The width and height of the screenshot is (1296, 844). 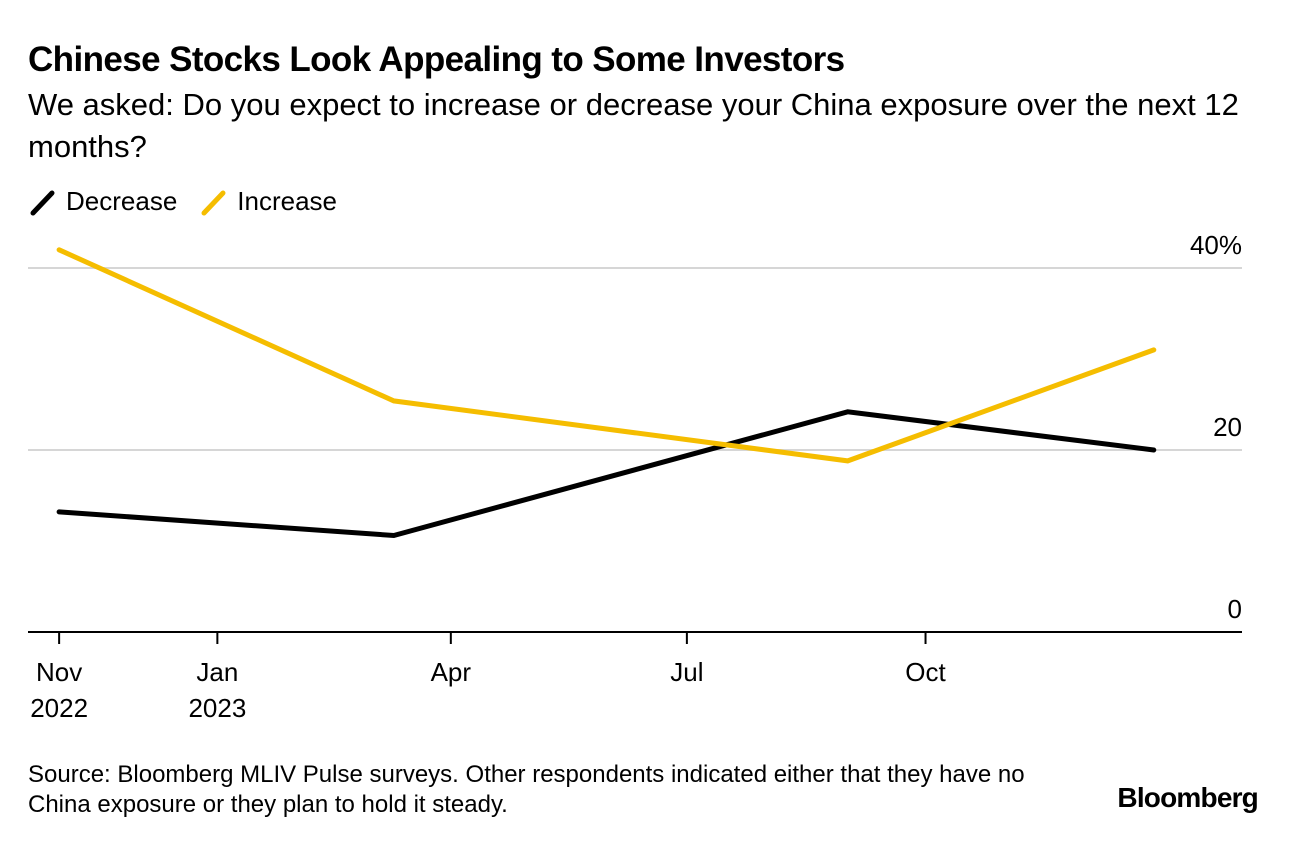 I want to click on y-tick-label-20: 20, so click(x=1227, y=427).